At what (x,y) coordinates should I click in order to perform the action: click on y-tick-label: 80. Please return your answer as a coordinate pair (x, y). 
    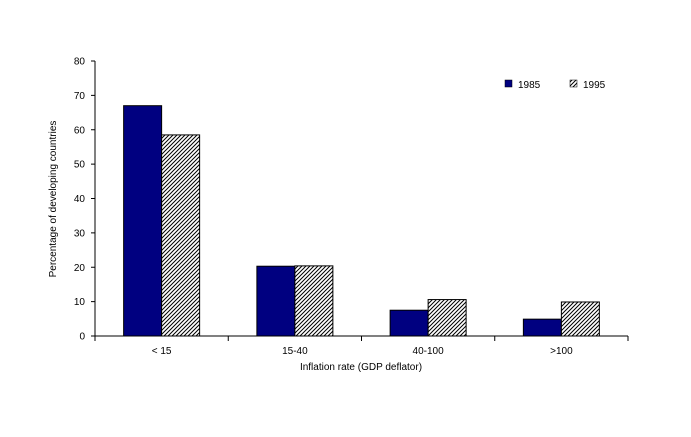
    Looking at the image, I should click on (80, 62).